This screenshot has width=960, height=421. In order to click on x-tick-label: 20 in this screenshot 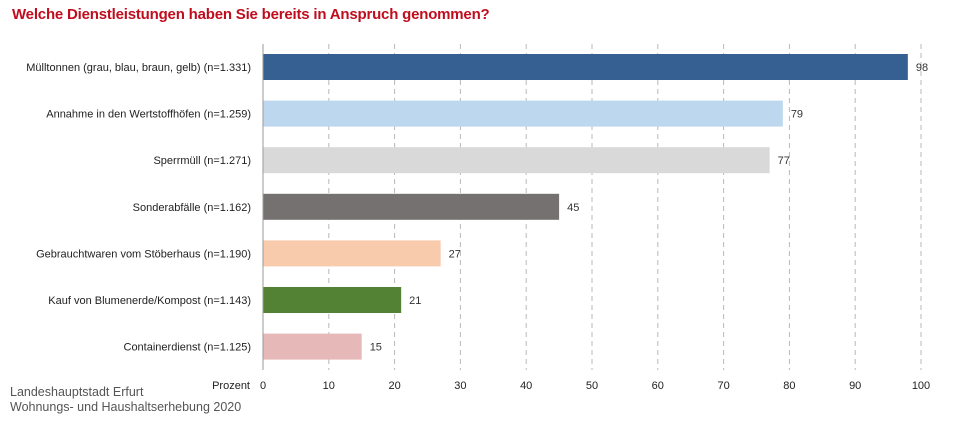, I will do `click(394, 386)`.